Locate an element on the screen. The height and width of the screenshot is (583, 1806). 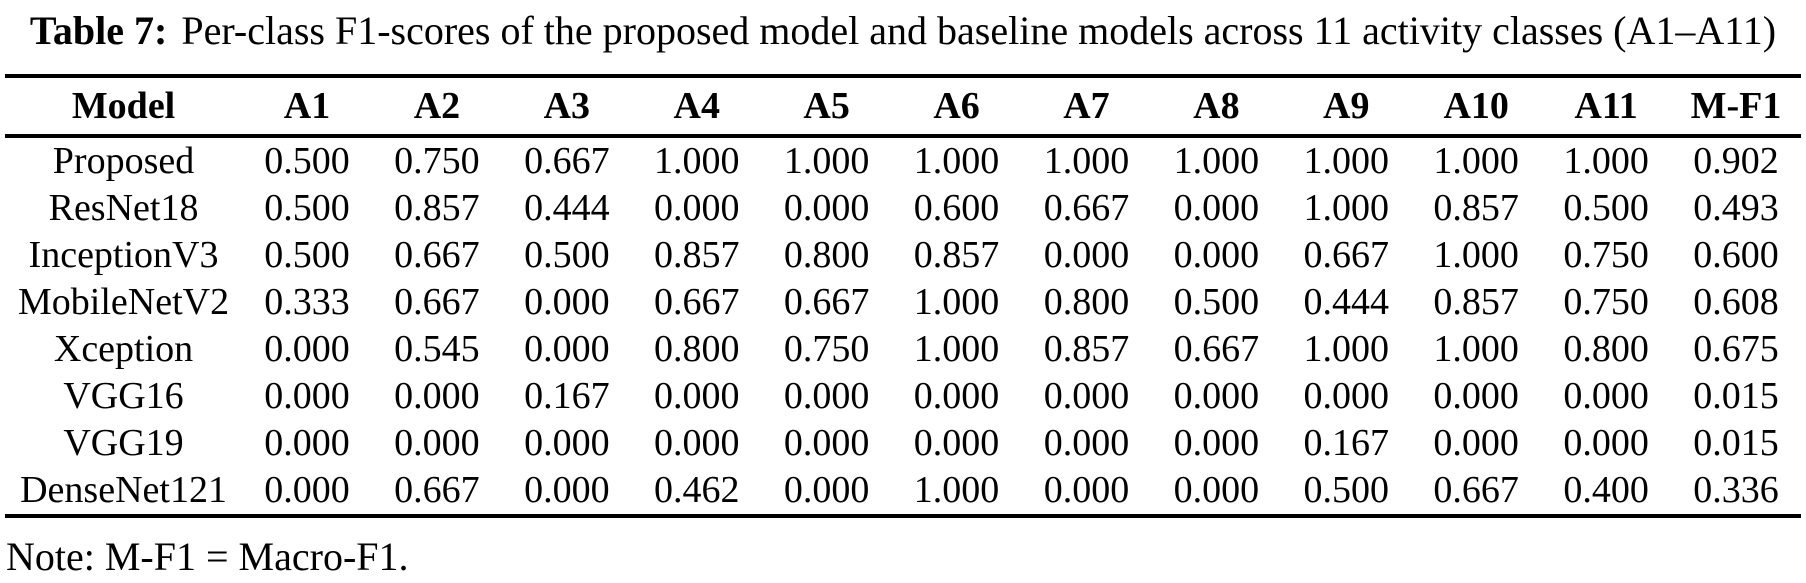
model-name: Proposed is located at coordinates (123, 161).